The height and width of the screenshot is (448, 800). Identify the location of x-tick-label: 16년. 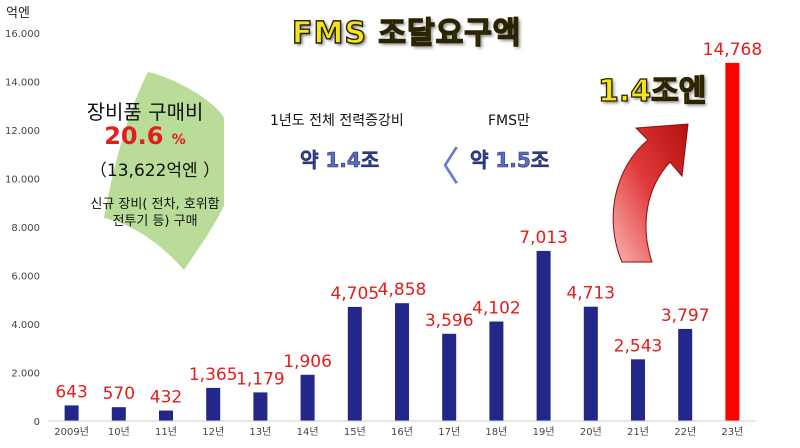
(402, 432).